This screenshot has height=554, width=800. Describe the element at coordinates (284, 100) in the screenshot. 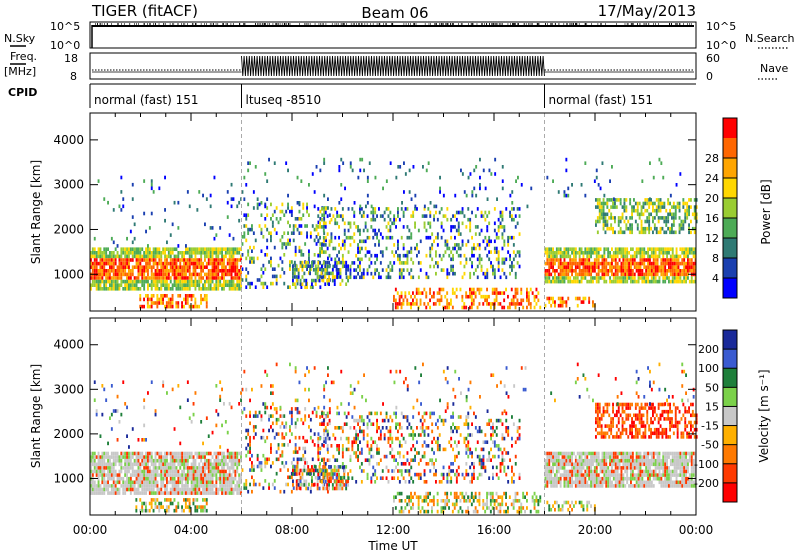

I see `cpid-segment-label: ltuseq -8510` at that location.